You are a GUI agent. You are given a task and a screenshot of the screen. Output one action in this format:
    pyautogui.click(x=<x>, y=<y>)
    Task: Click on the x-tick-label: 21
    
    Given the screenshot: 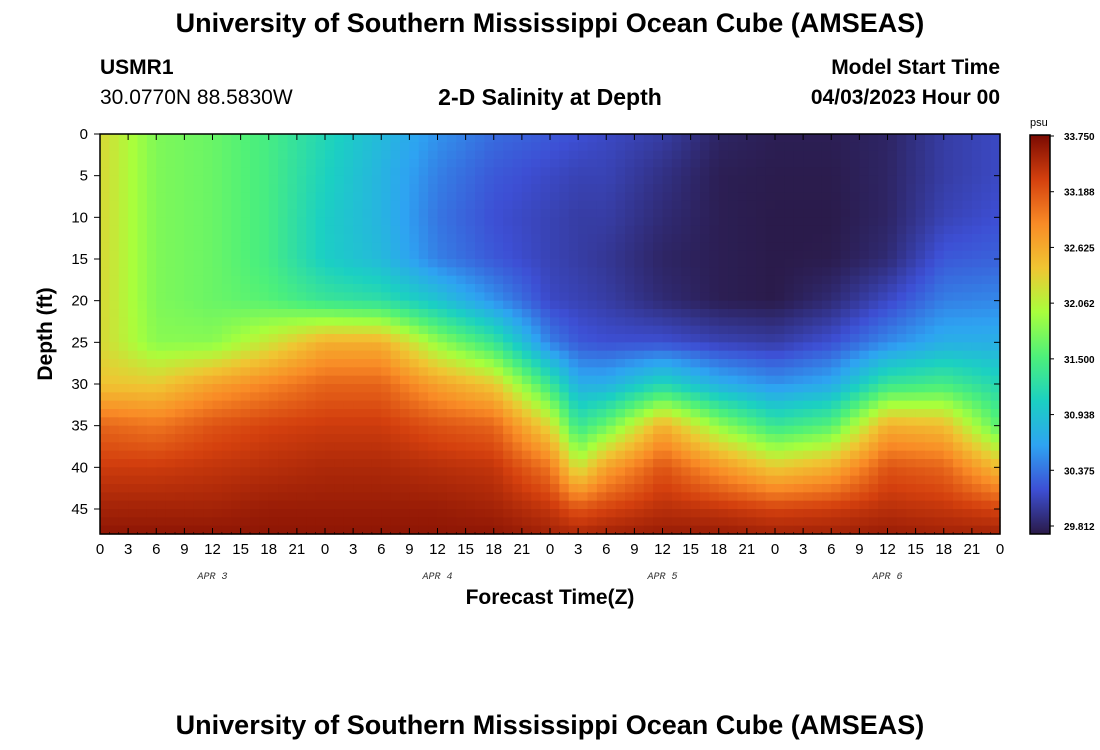 What is the action you would take?
    pyautogui.click(x=747, y=549)
    